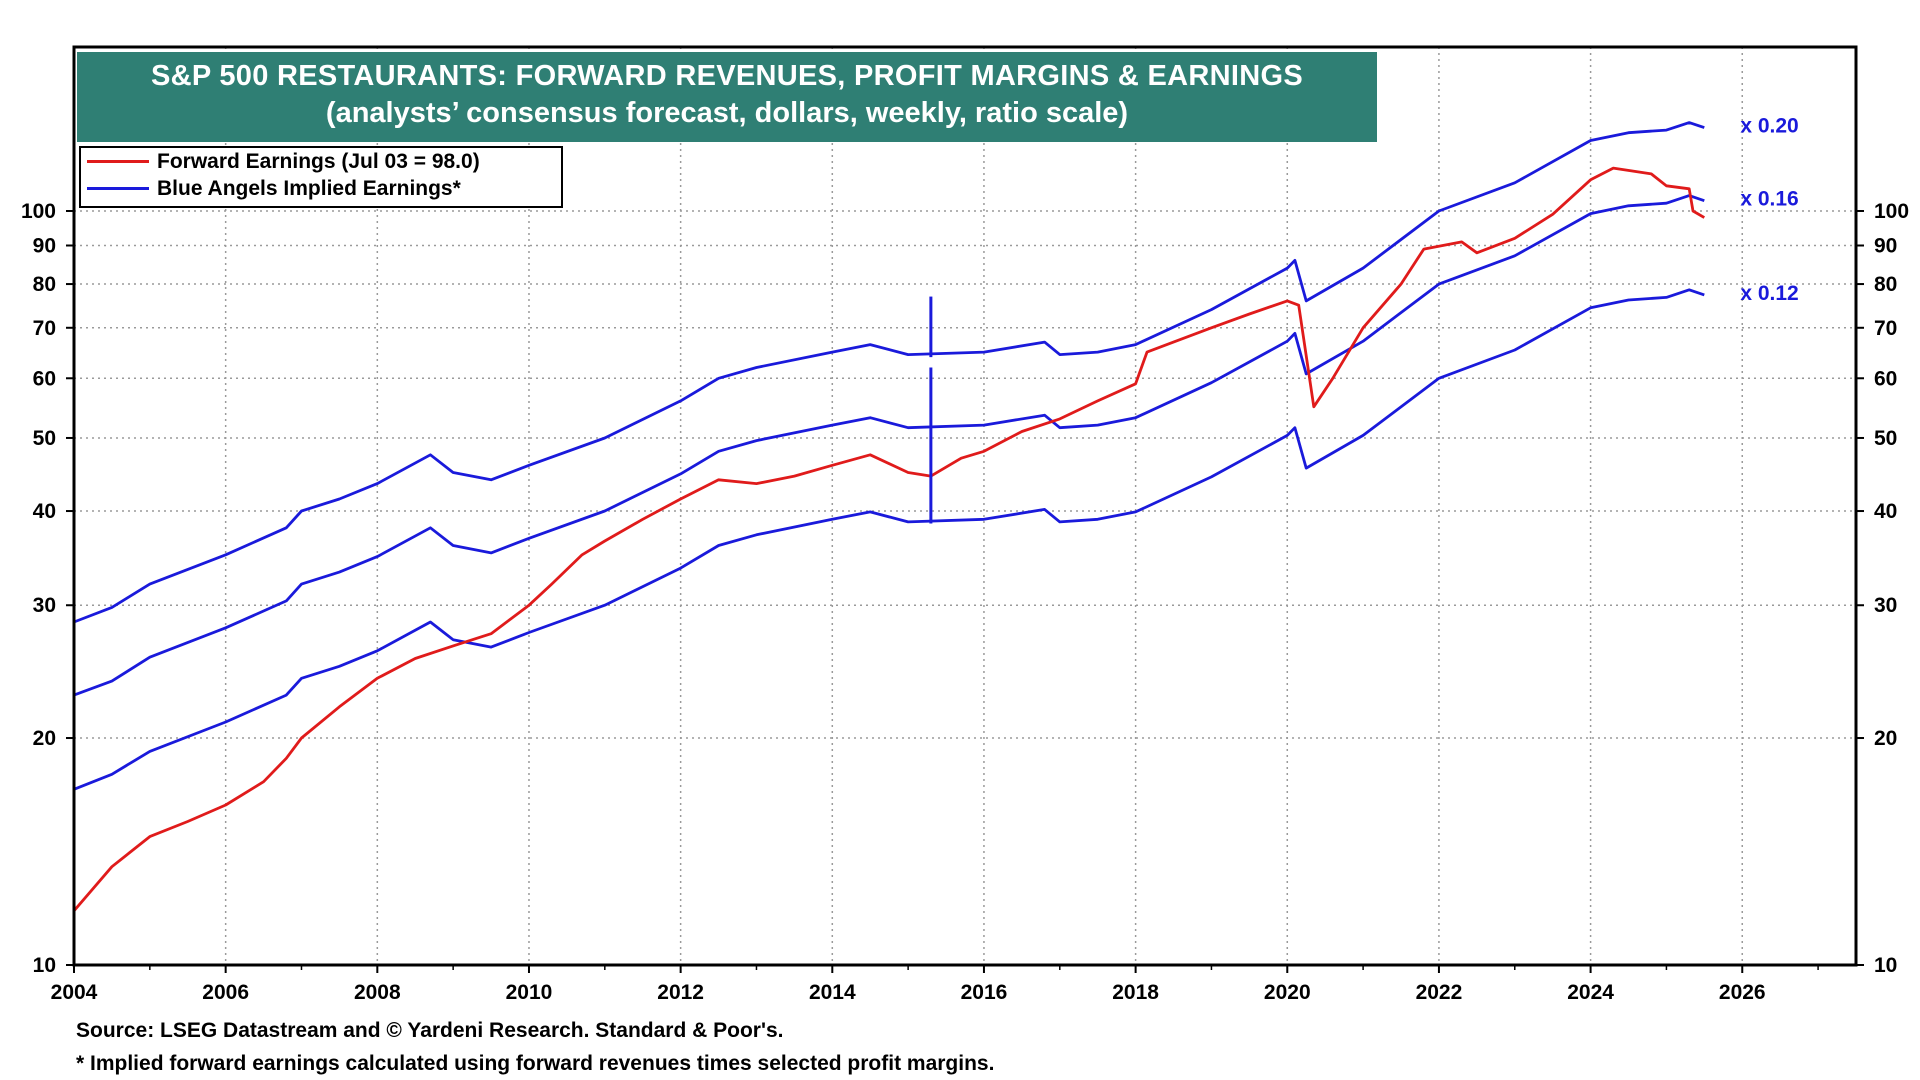 This screenshot has width=1920, height=1080. I want to click on legend-item-blue-angels: Blue Angels Implied Earnings*, so click(321, 188).